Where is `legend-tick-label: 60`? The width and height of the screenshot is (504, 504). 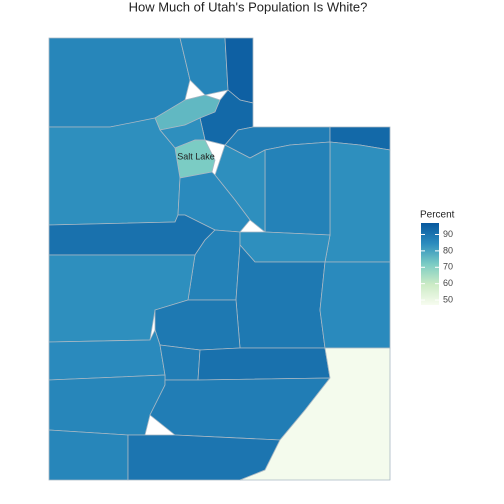
legend-tick-label: 60 is located at coordinates (448, 283).